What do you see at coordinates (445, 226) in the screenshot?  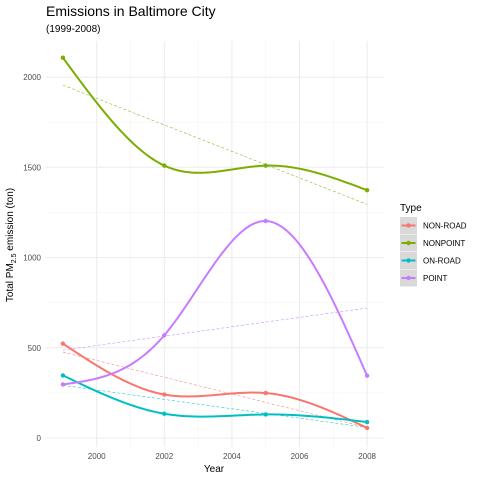 I see `legend-label-non-road: NON-ROAD` at bounding box center [445, 226].